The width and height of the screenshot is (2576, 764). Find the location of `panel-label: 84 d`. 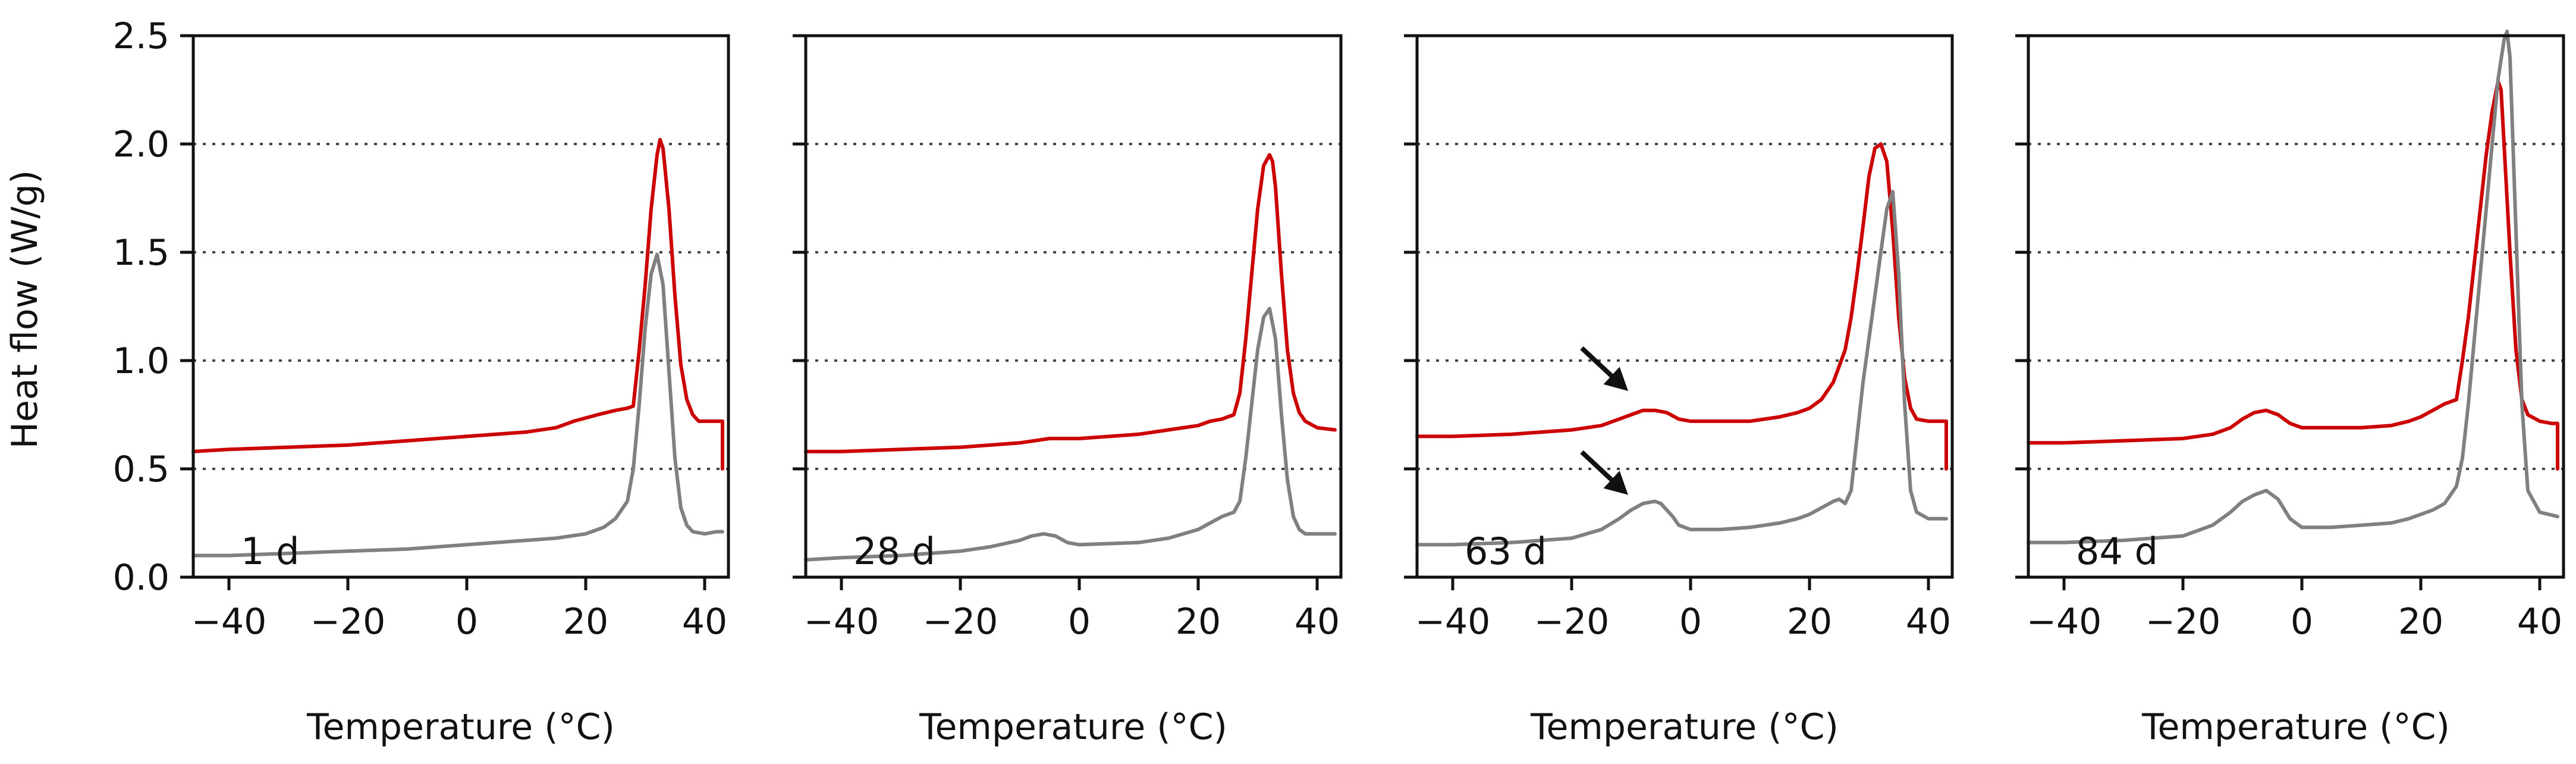

panel-label: 84 d is located at coordinates (2117, 551).